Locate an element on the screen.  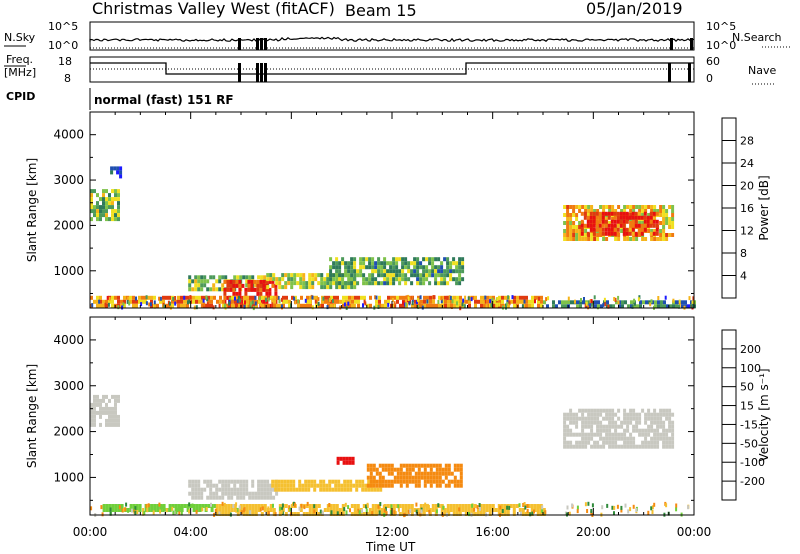
data-region is located at coordinates (105, 205).